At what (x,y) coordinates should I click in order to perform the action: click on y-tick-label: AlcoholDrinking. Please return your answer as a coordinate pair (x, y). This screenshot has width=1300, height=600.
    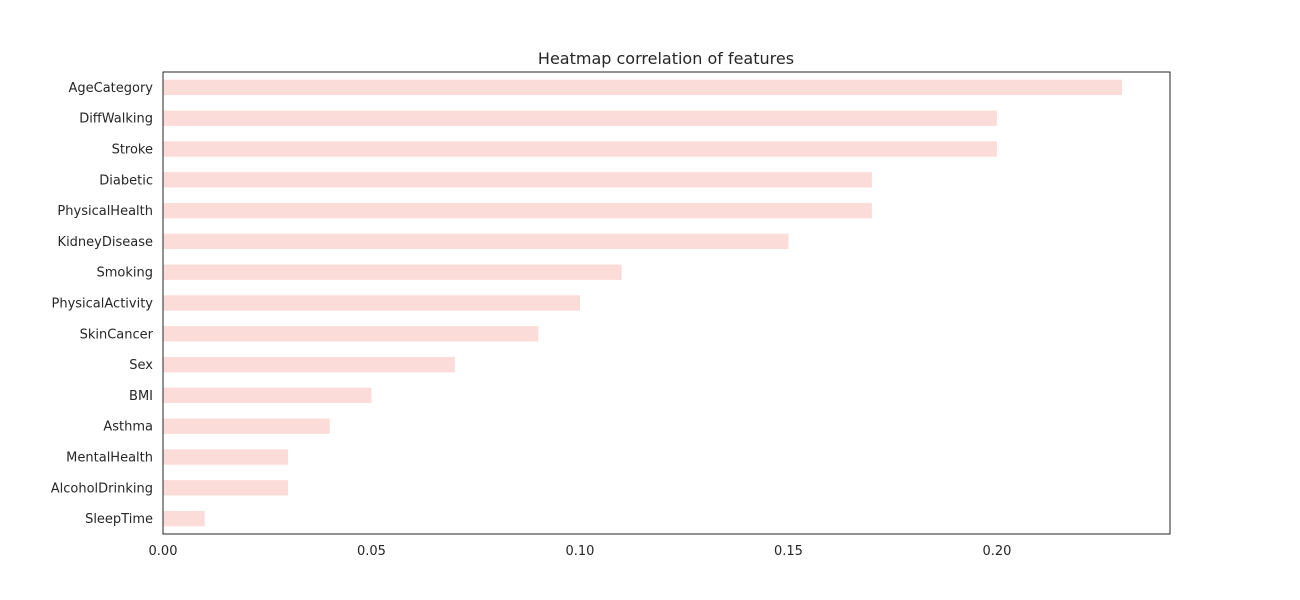
    Looking at the image, I should click on (102, 488).